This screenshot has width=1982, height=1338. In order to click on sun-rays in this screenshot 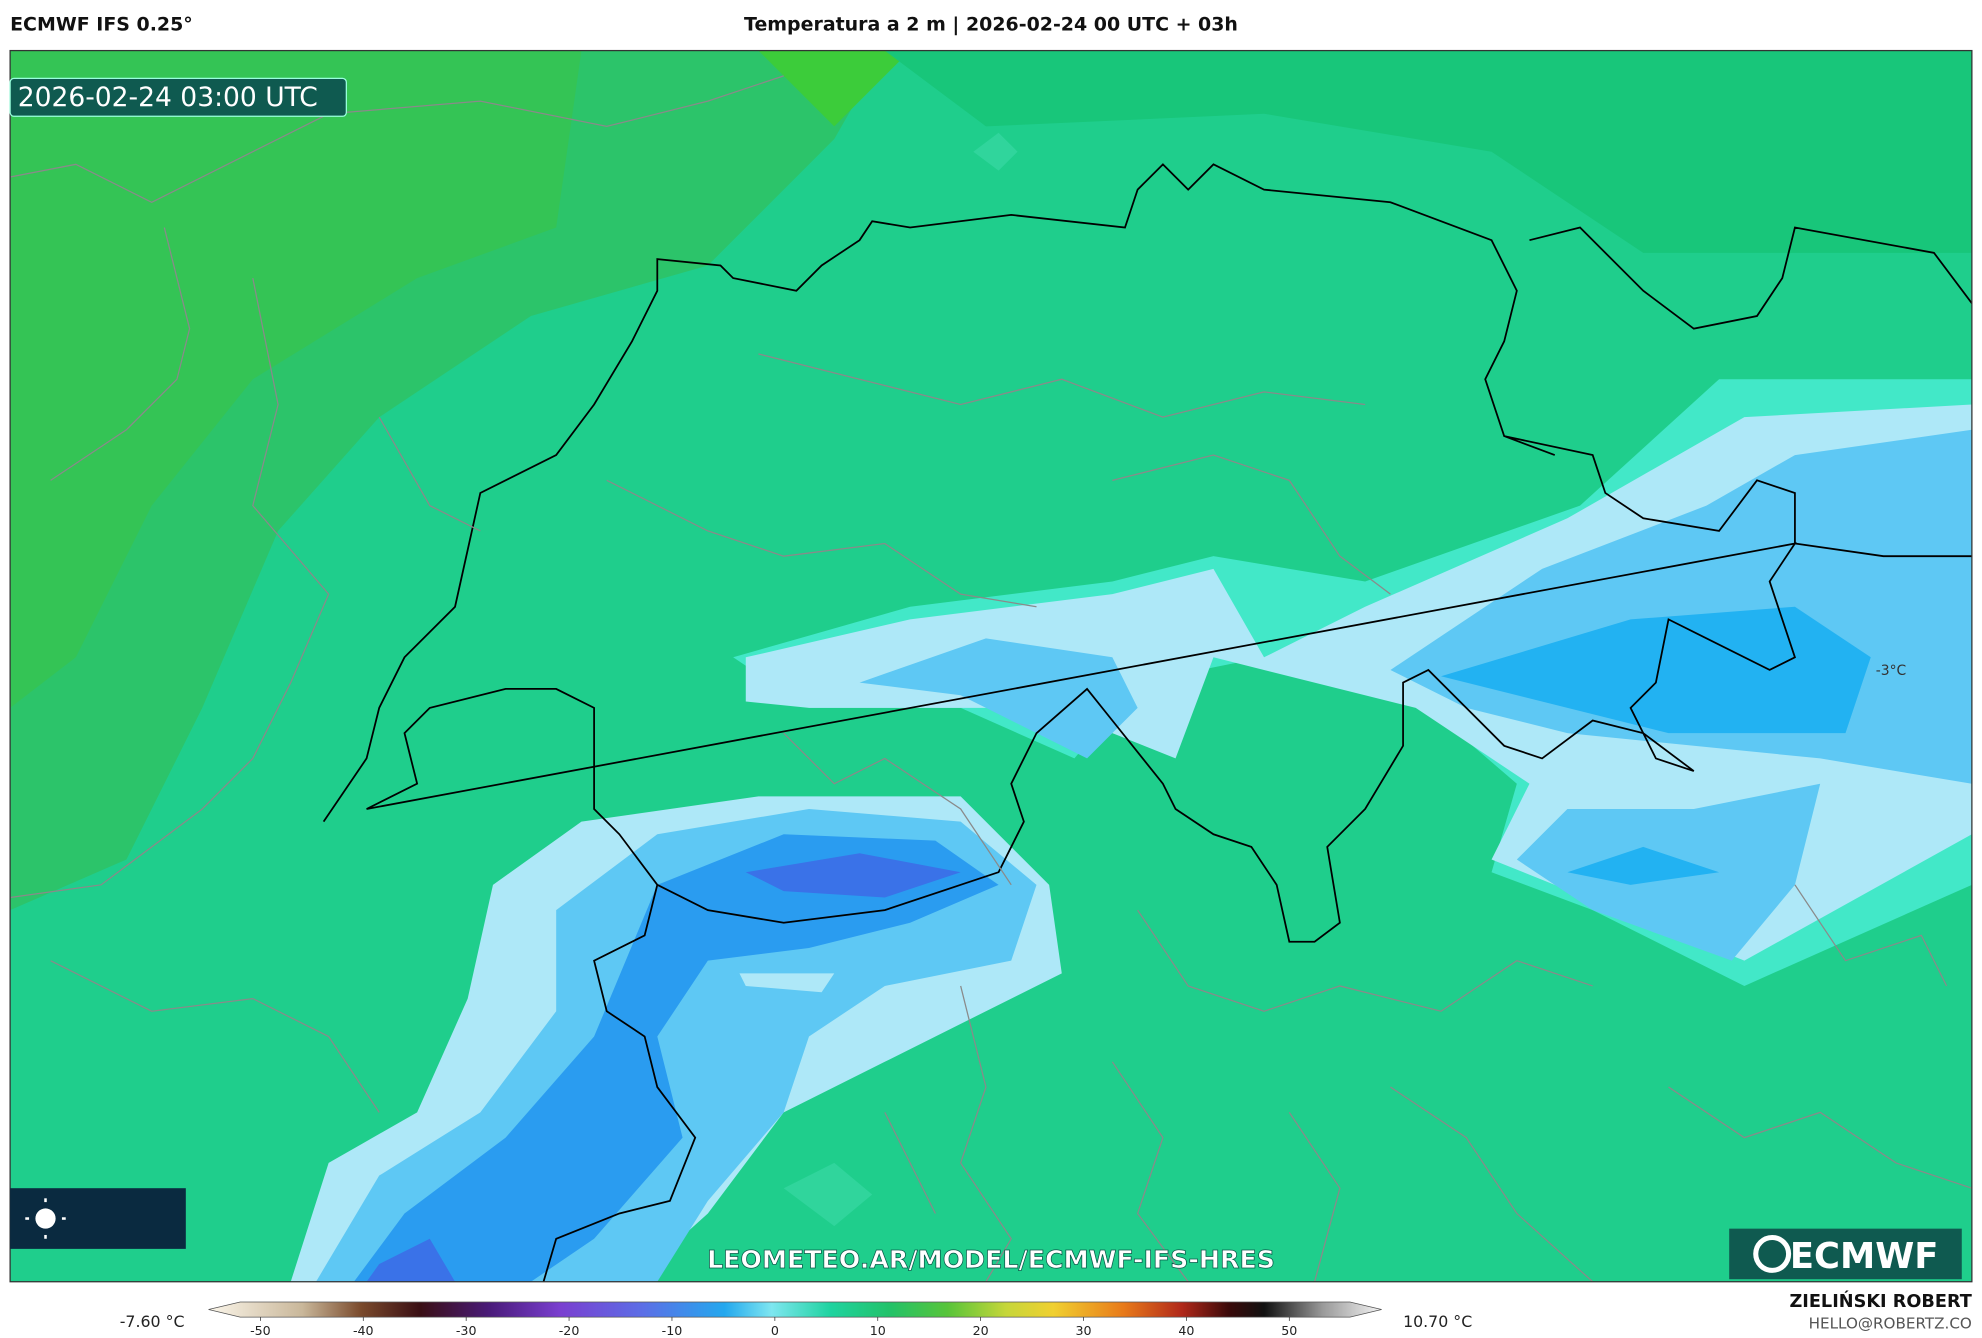, I will do `click(45, 1218)`.